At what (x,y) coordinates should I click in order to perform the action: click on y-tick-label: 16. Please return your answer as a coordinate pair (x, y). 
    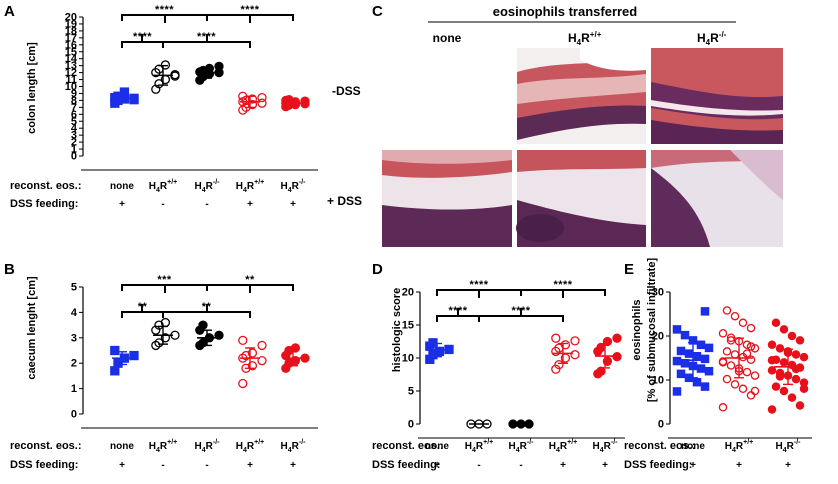
    Looking at the image, I should click on (71, 45).